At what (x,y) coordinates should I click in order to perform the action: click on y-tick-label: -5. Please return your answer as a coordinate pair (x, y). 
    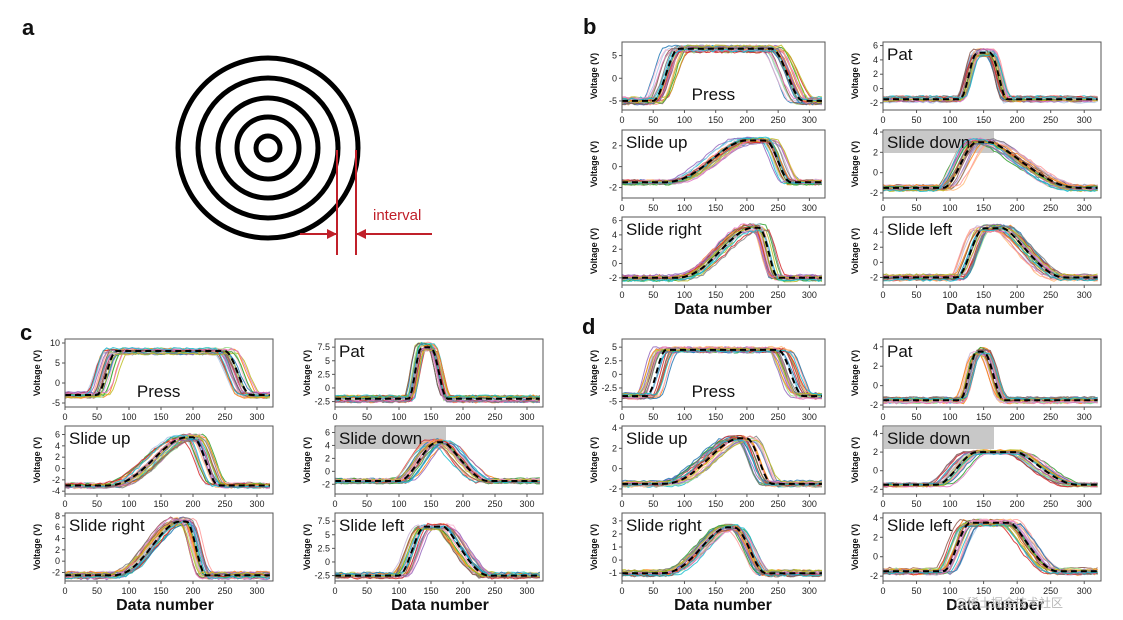
    Looking at the image, I should click on (56, 403).